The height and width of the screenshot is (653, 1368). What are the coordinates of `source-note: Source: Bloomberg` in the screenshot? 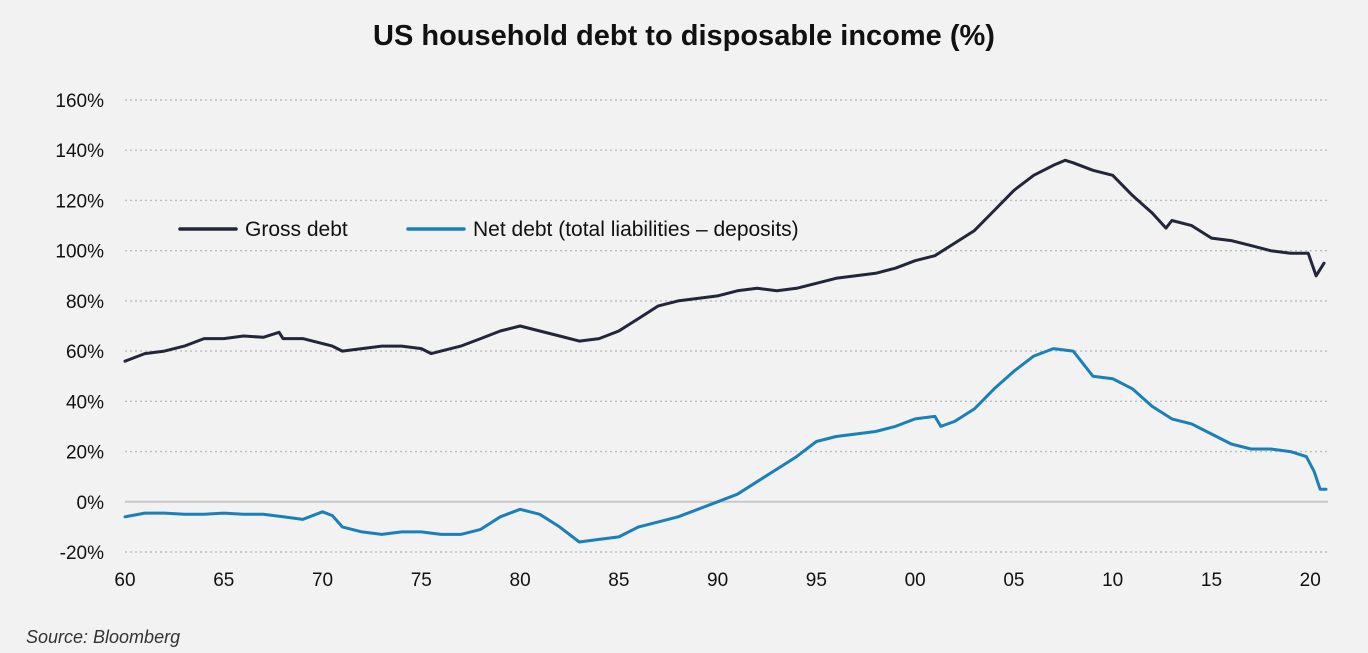 It's located at (103, 637).